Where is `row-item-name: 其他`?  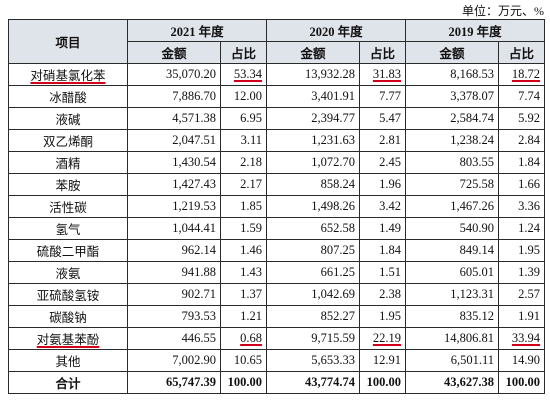
row-item-name: 其他 is located at coordinates (68, 360).